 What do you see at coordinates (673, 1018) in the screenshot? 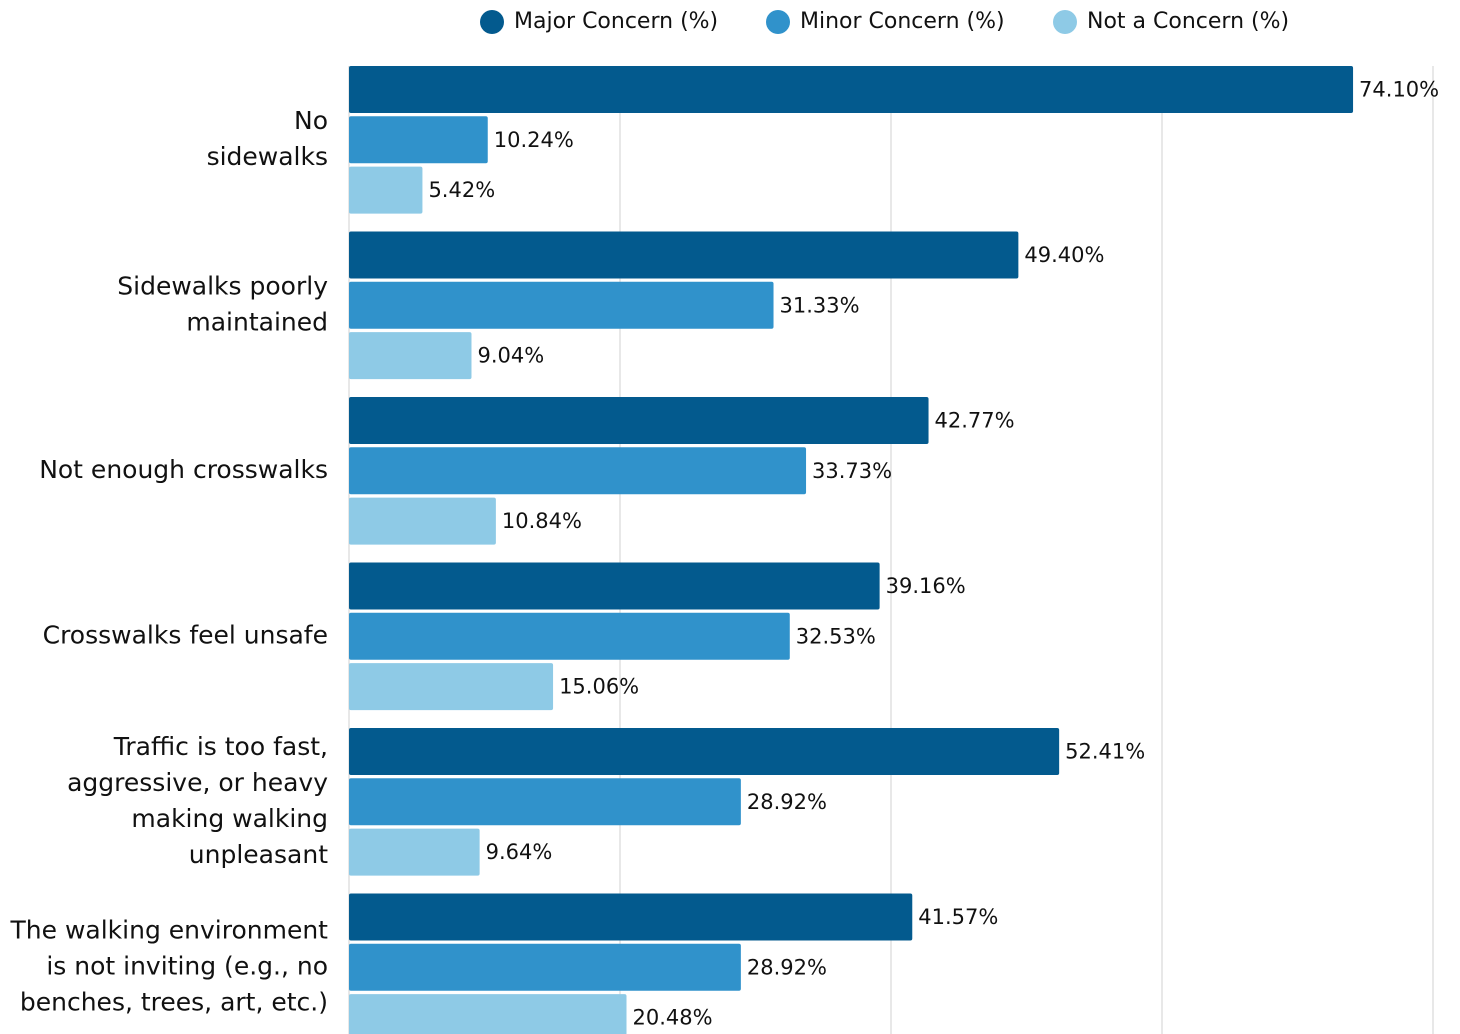
I see `value-label: 20.48%` at bounding box center [673, 1018].